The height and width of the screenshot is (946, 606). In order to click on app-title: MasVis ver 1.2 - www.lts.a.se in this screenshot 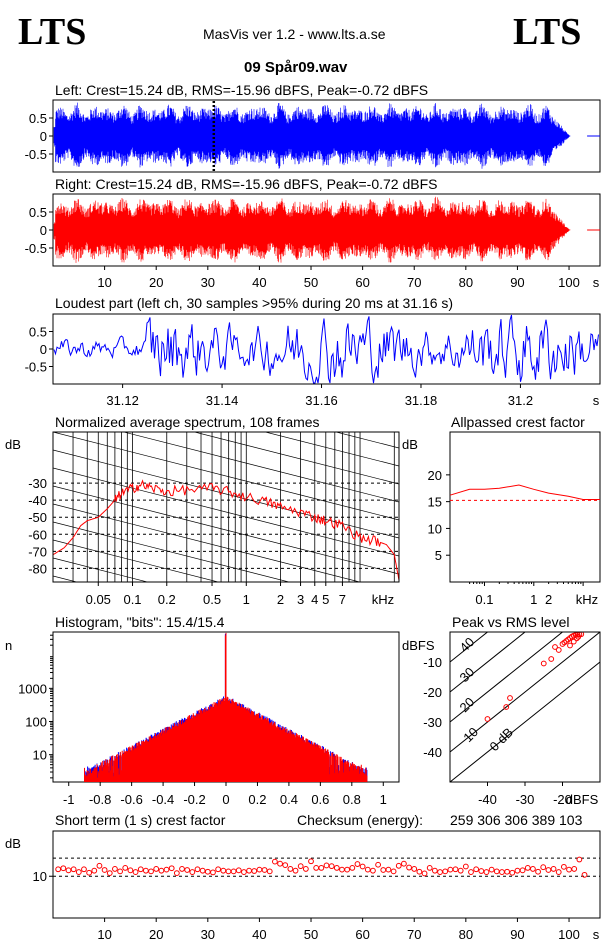, I will do `click(294, 34)`.